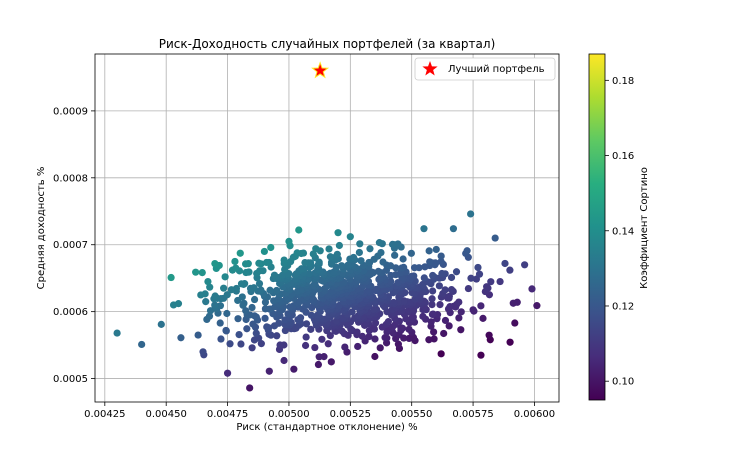 The image size is (750, 450). I want to click on x-axis-label: Риск (стандартное отклонение) %, so click(326, 427).